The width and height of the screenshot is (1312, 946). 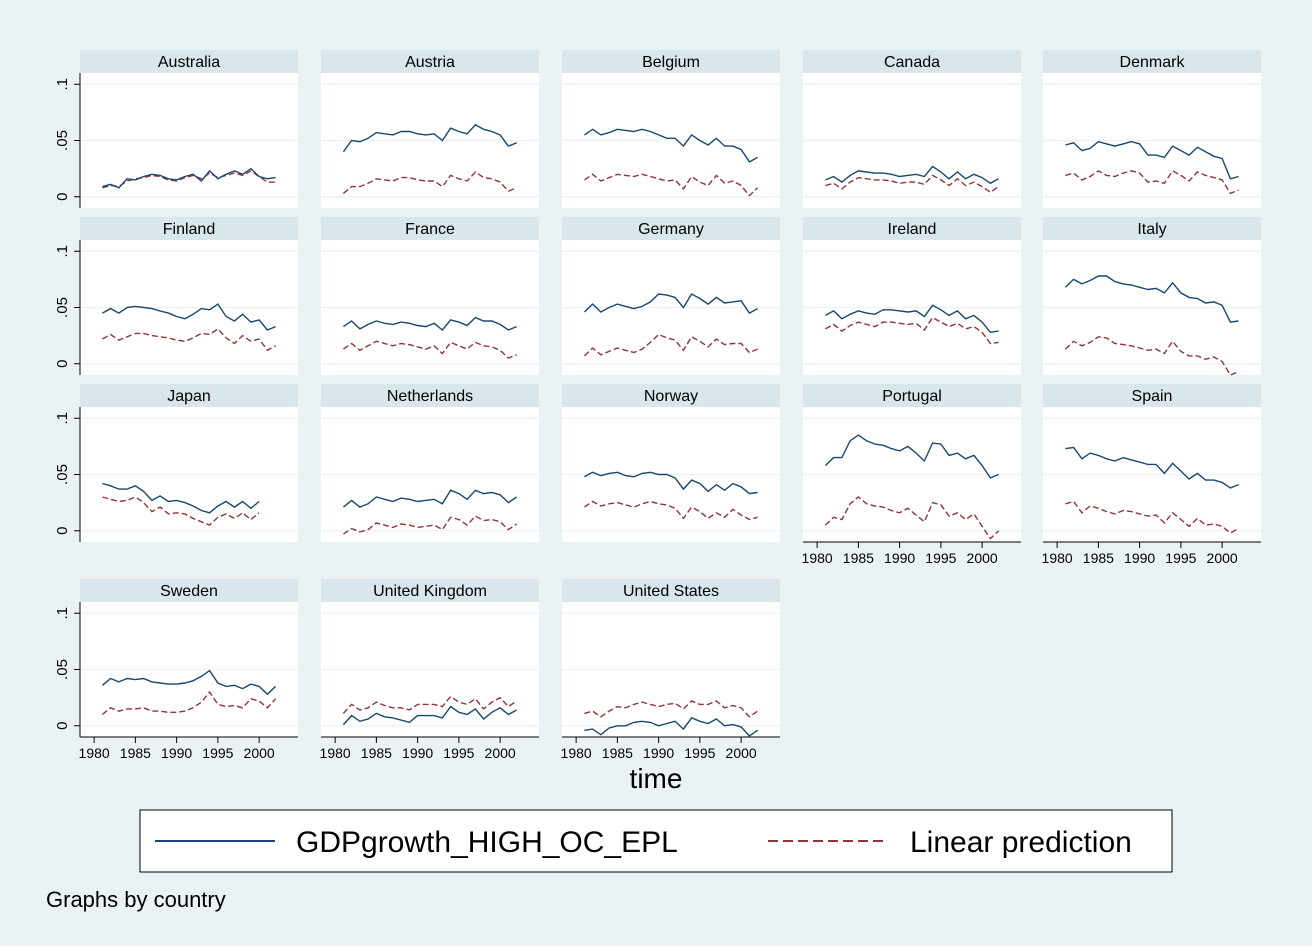 I want to click on panel-belgium: Belgium, so click(x=671, y=129).